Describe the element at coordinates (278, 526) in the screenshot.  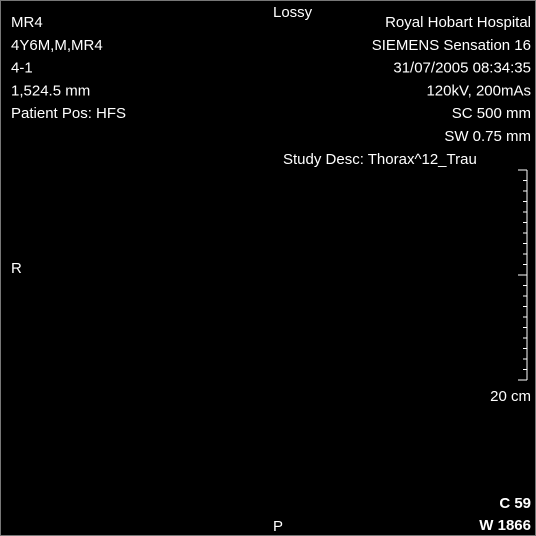
I see `orientation-bottom: P` at that location.